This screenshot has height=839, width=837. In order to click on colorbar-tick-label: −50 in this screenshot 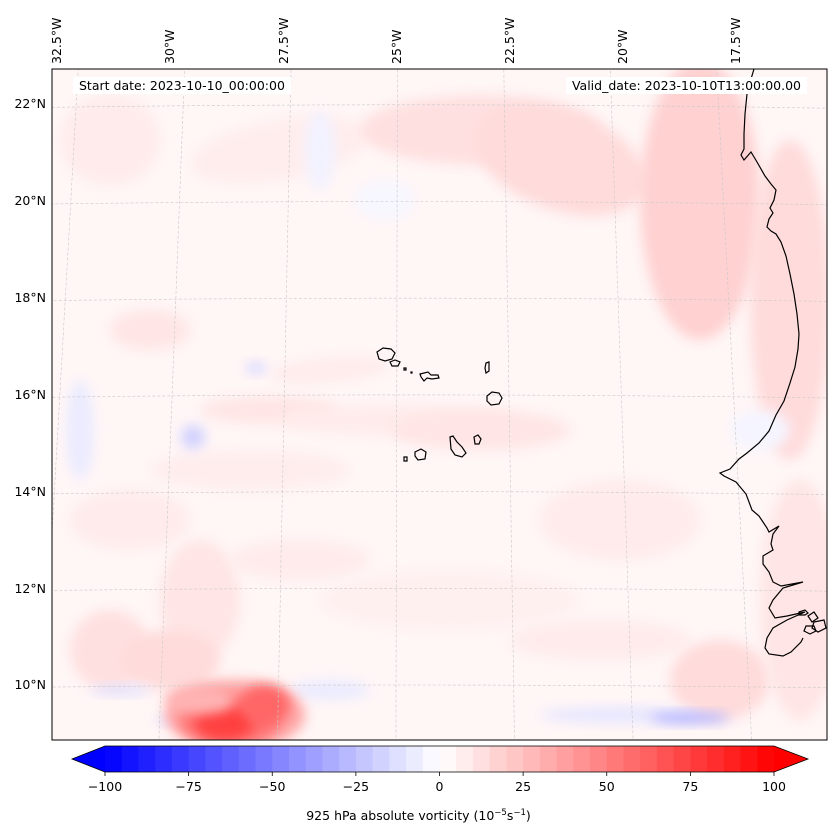, I will do `click(272, 786)`.